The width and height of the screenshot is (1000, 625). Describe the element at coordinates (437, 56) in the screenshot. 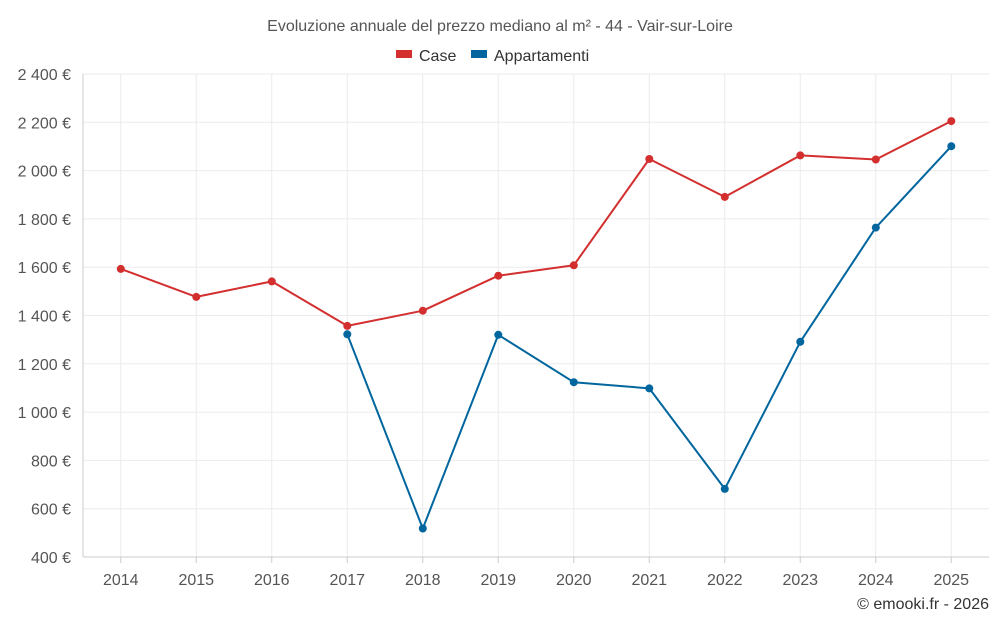

I see `legend-label-case: Case` at that location.